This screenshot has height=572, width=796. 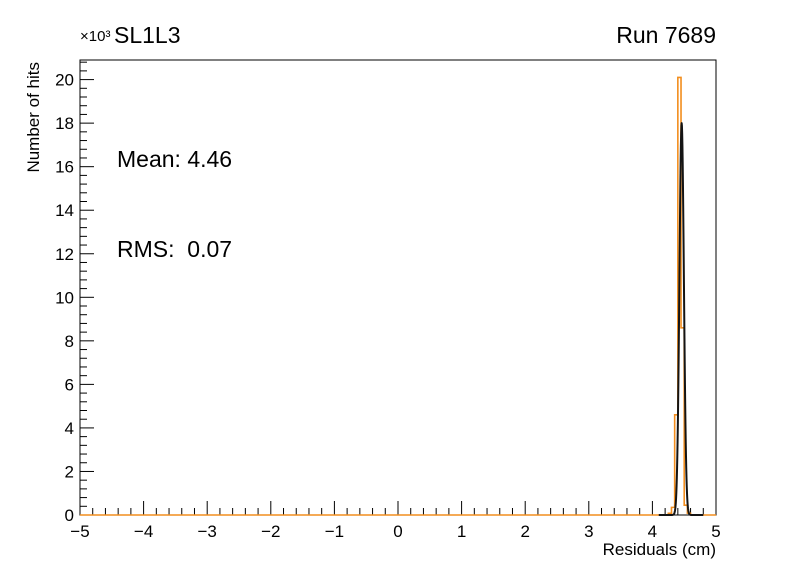 What do you see at coordinates (69, 384) in the screenshot?
I see `y-tick-label: 6` at bounding box center [69, 384].